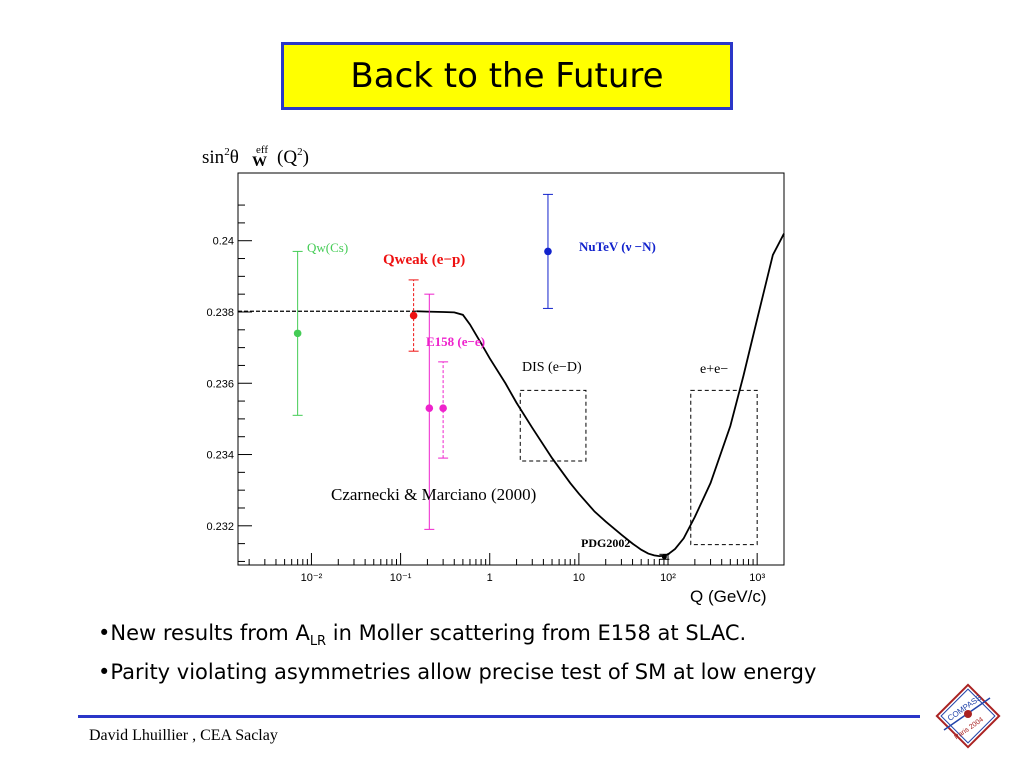 The width and height of the screenshot is (1024, 768). Describe the element at coordinates (262, 150) in the screenshot. I see `svg-text: eff` at that location.